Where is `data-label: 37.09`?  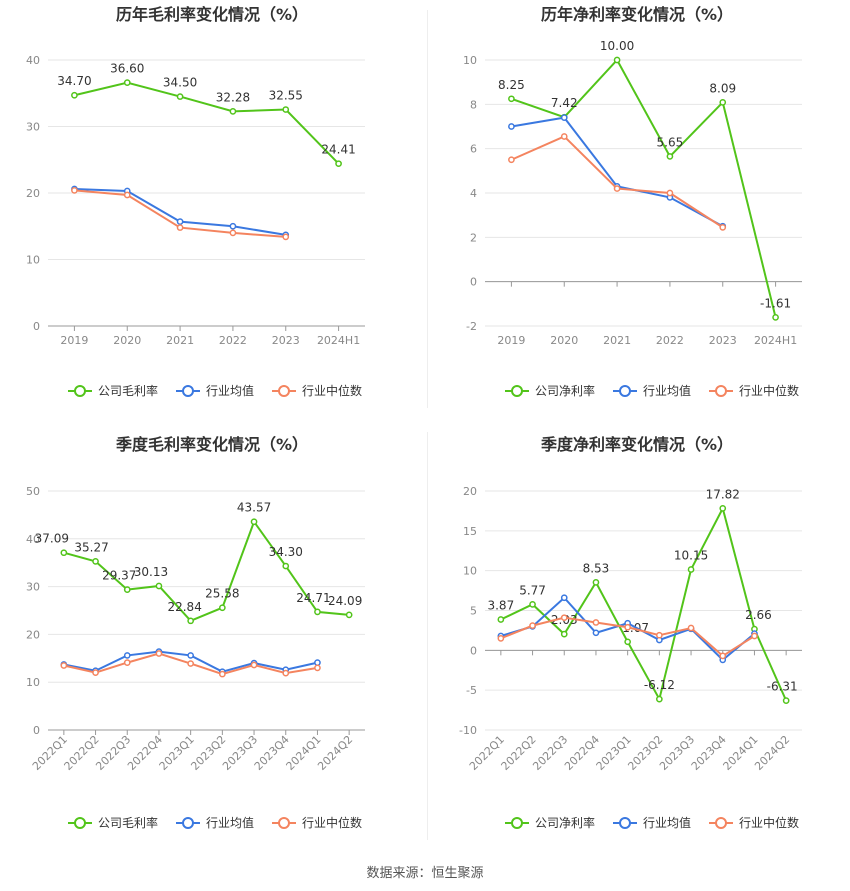
data-label: 37.09 is located at coordinates (52, 539).